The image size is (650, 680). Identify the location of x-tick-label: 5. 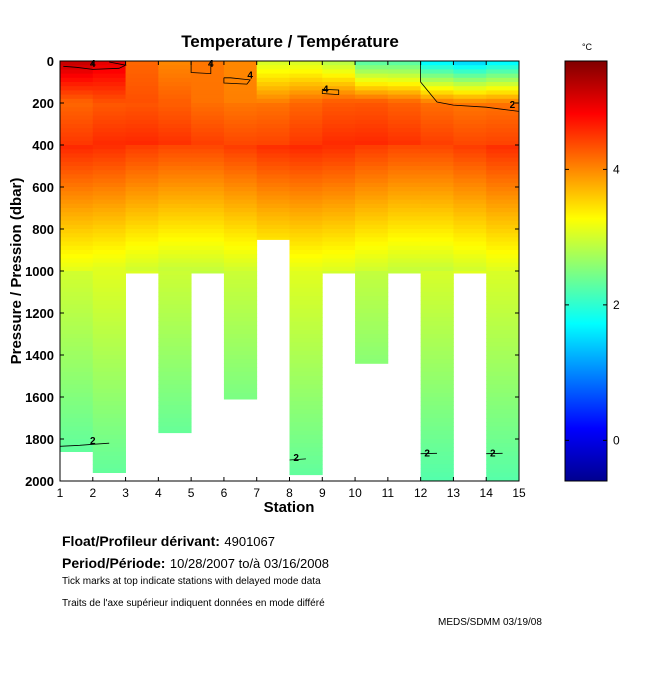
(191, 493).